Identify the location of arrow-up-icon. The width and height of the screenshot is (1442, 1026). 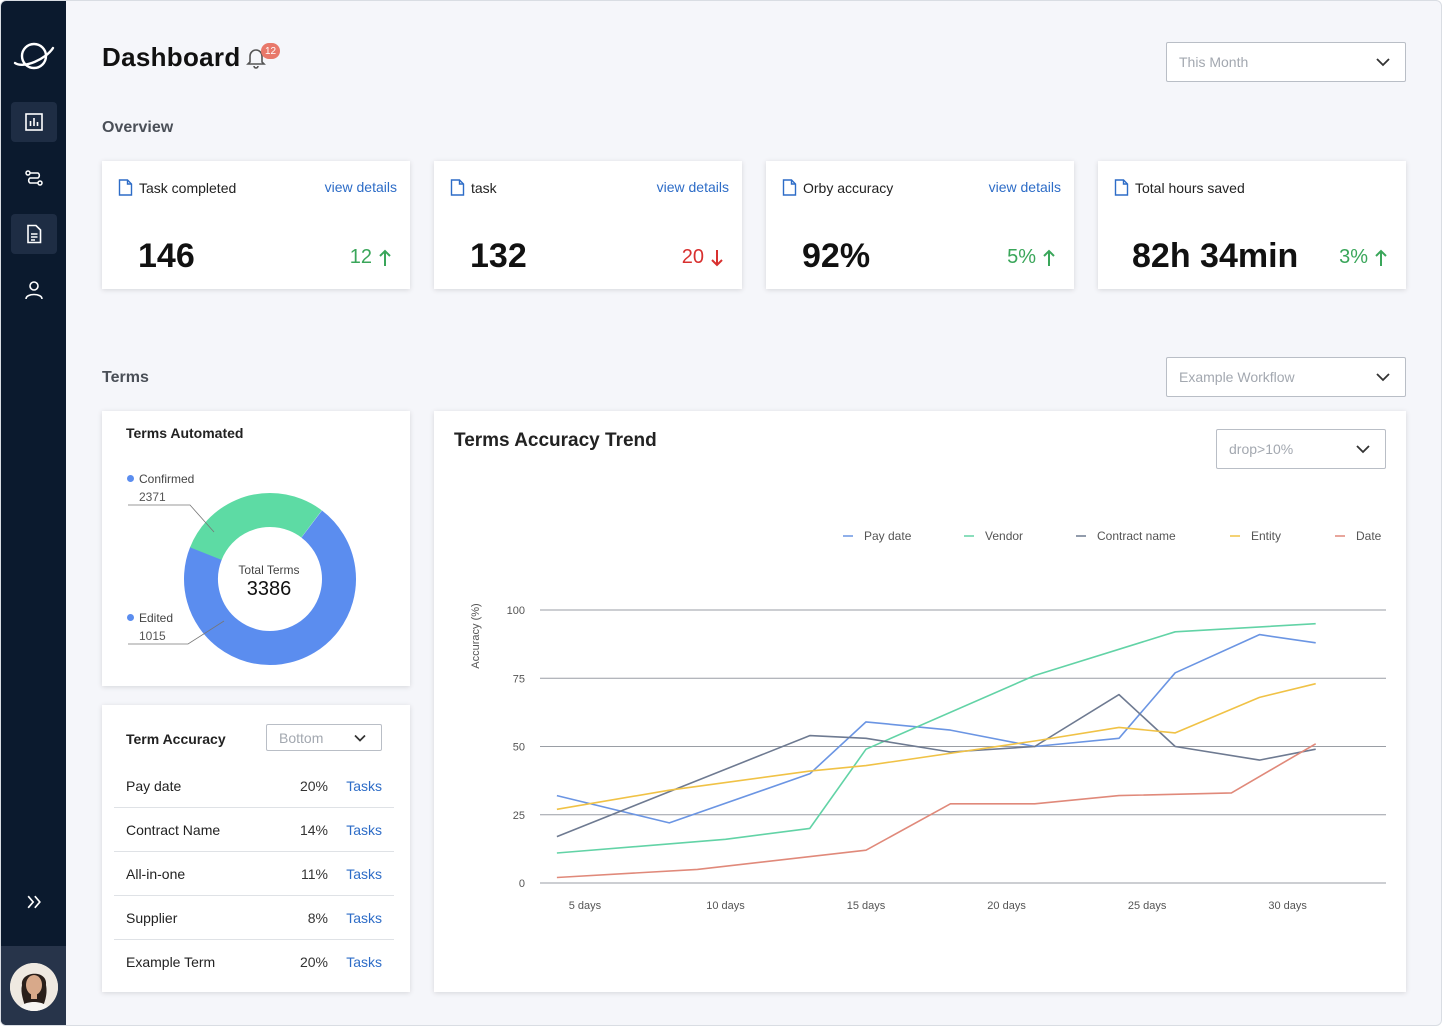
(1381, 257).